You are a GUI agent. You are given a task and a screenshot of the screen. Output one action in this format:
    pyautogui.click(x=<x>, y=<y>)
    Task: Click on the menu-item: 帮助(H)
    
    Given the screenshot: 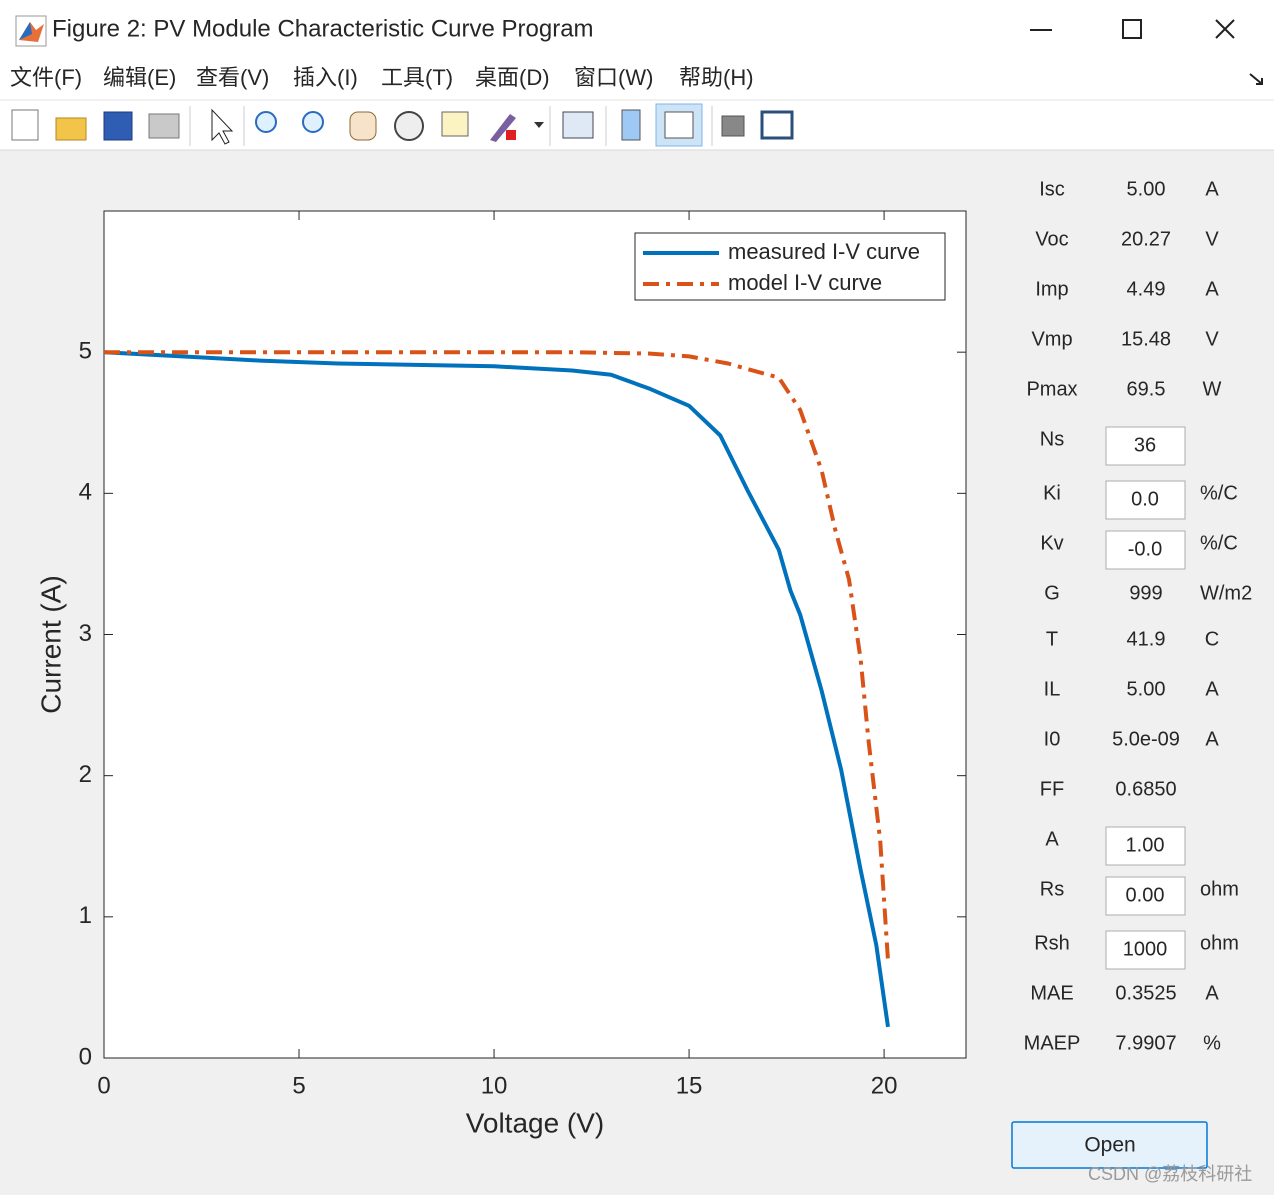 What is the action you would take?
    pyautogui.click(x=716, y=77)
    